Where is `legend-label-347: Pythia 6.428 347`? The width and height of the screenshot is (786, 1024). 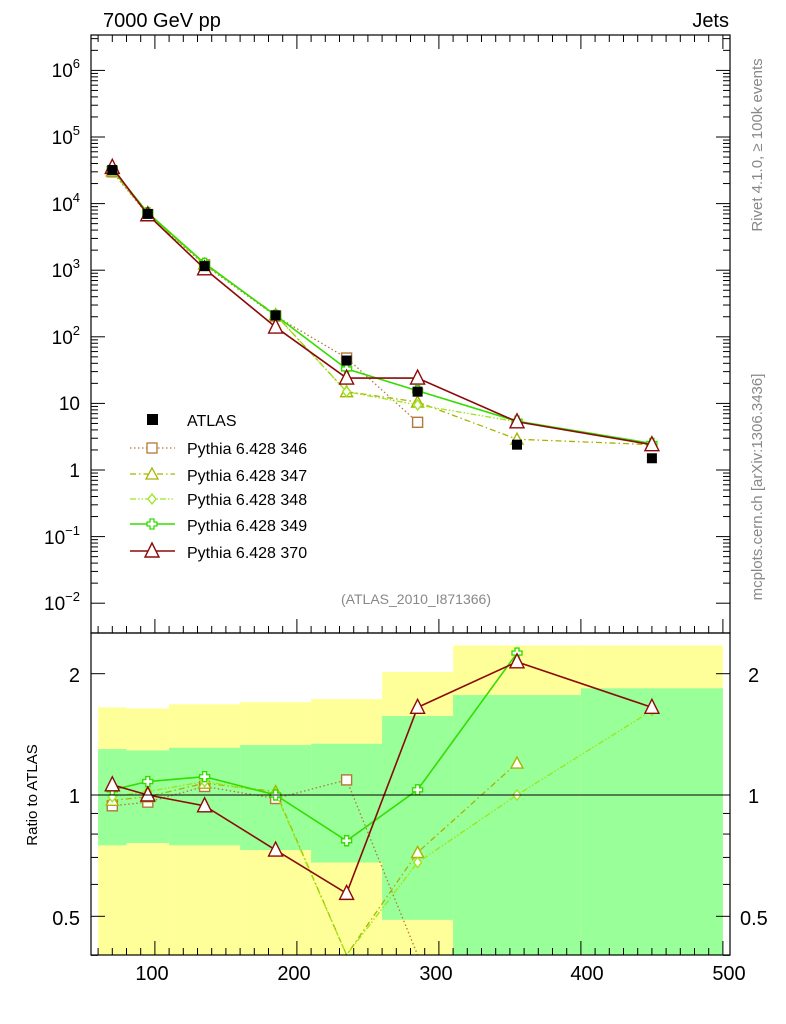 legend-label-347: Pythia 6.428 347 is located at coordinates (247, 476).